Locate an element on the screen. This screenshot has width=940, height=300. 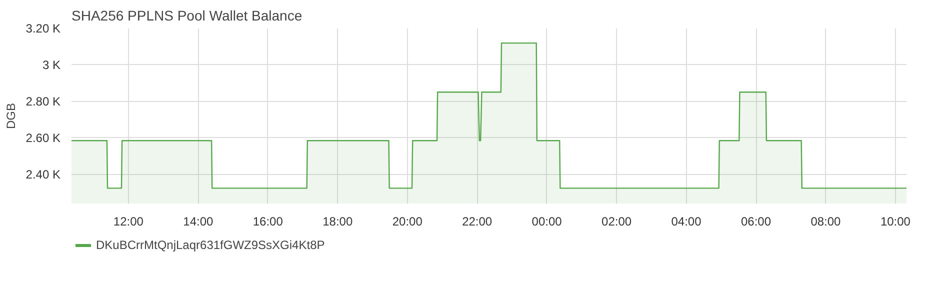
x-tick-label: 04:00 is located at coordinates (686, 221).